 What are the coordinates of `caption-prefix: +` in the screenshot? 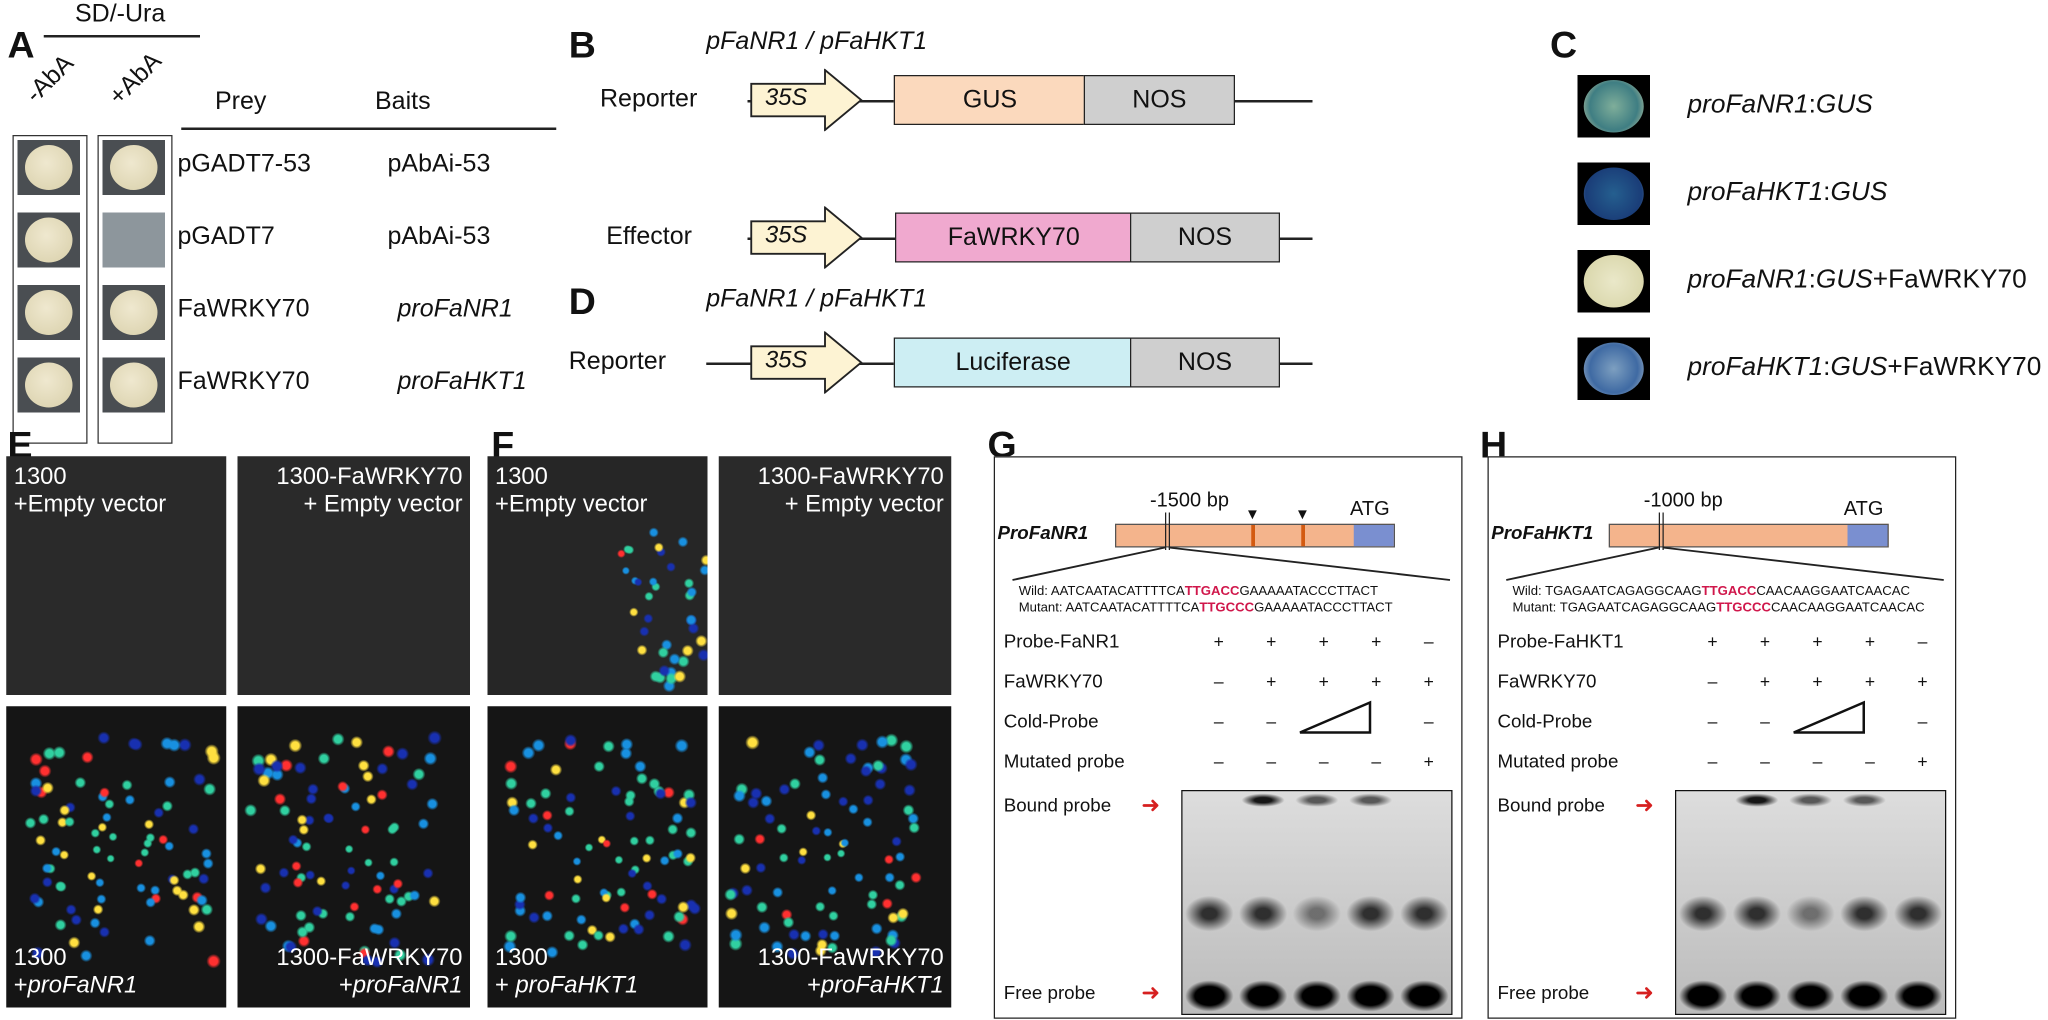 It's located at (814, 985).